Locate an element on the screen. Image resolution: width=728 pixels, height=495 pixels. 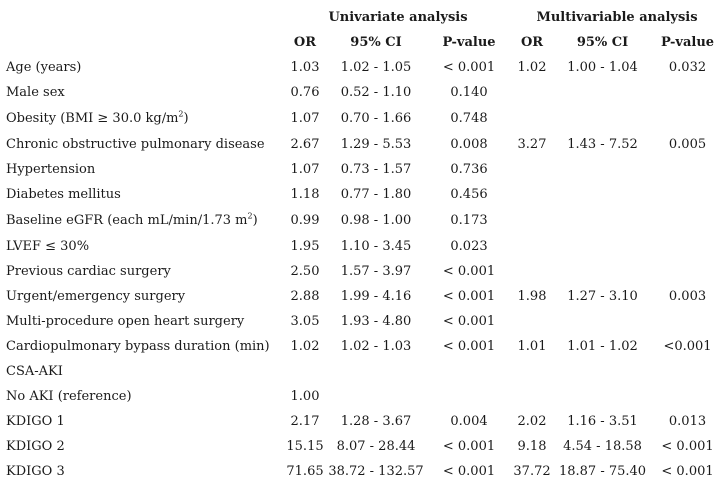
variable-label: KDIGO 1 is located at coordinates (145, 421).